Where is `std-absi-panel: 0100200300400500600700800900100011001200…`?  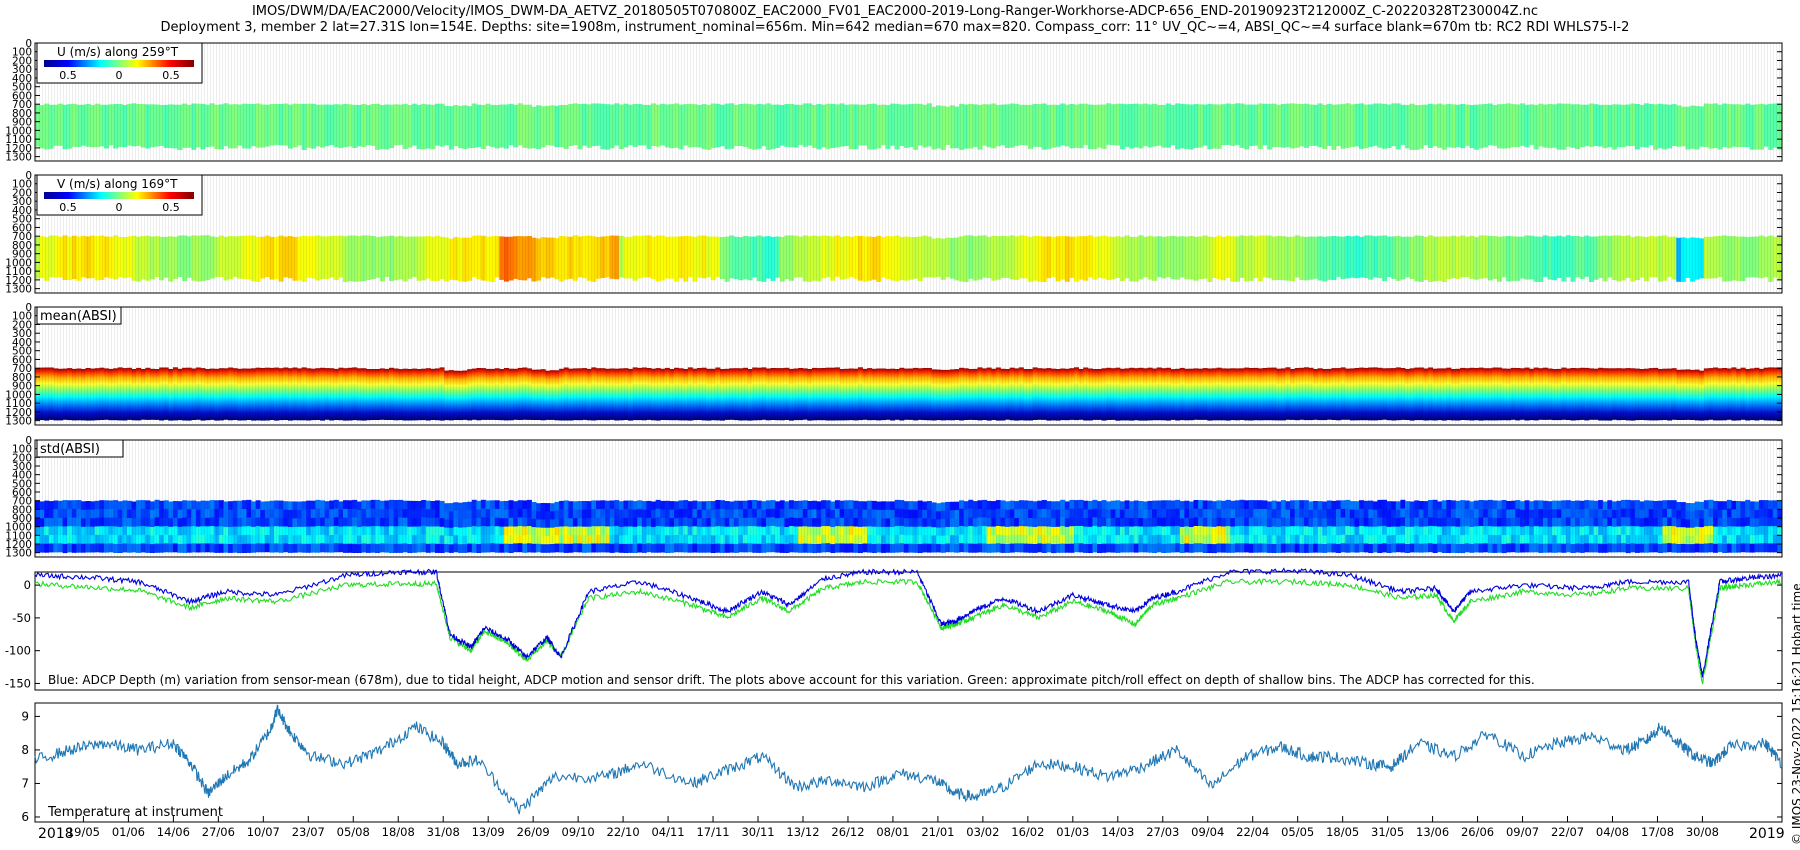 std-absi-panel: 0100200300400500600700800900100011001200… is located at coordinates (894, 497).